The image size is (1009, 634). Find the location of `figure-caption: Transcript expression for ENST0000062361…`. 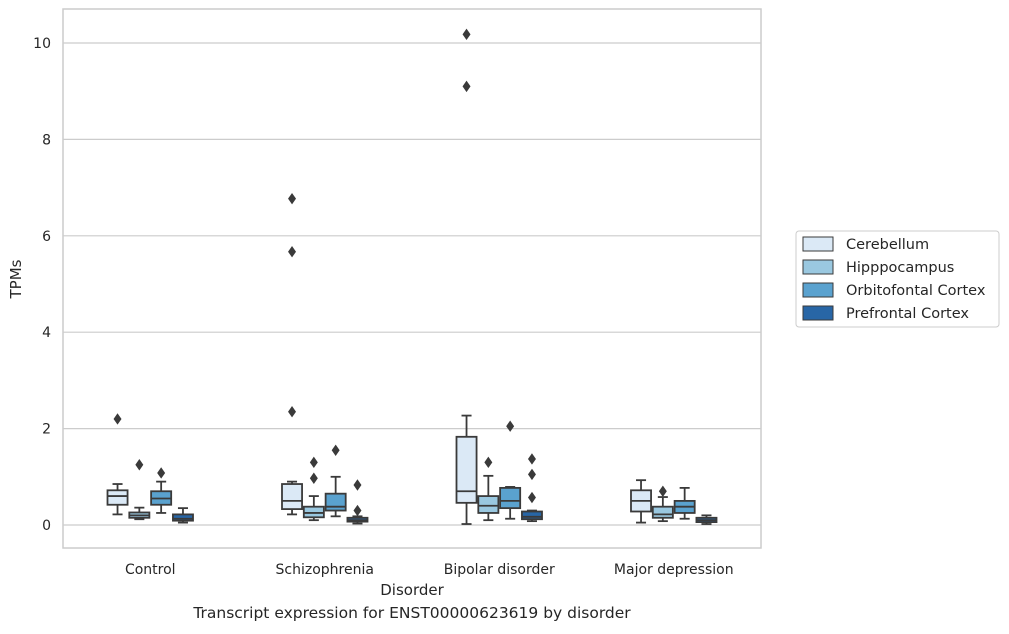

figure-caption: Transcript expression for ENST0000062361… is located at coordinates (412, 613).